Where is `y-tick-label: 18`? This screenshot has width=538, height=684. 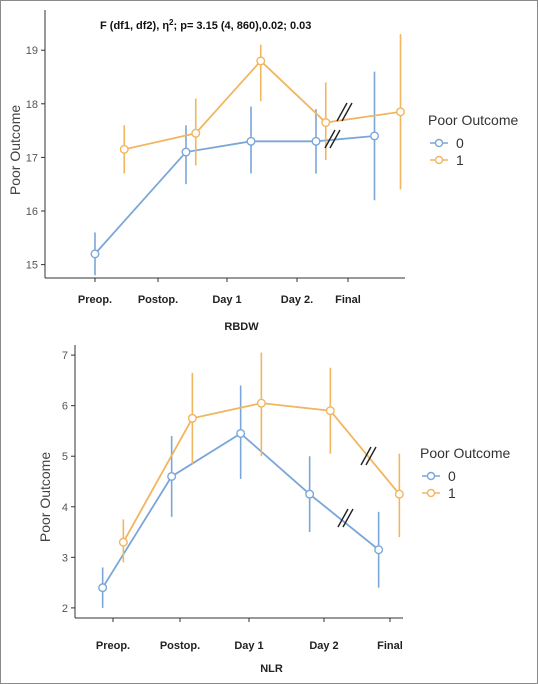
y-tick-label: 18 is located at coordinates (32, 105).